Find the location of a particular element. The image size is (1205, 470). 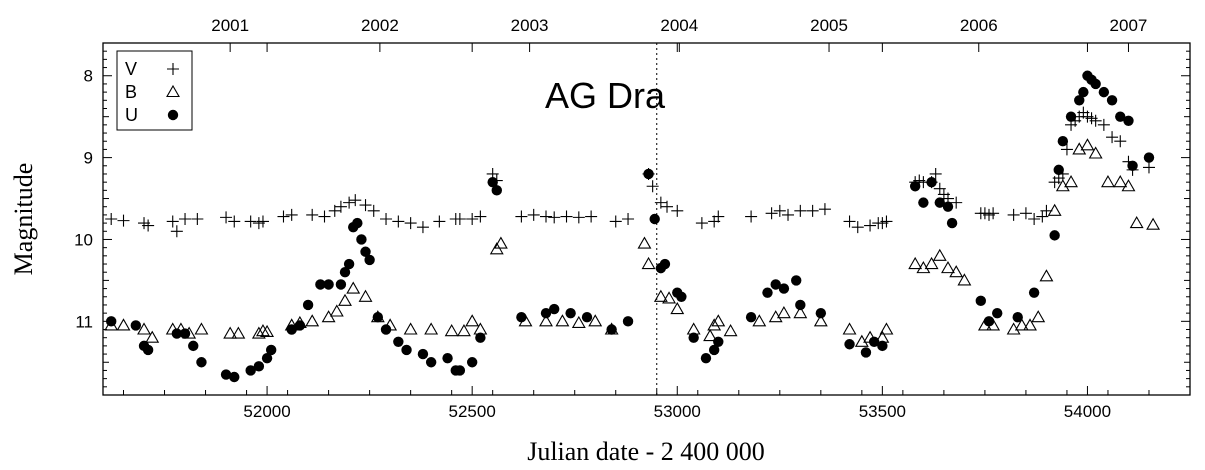

top-year-label: 2004 is located at coordinates (679, 25).